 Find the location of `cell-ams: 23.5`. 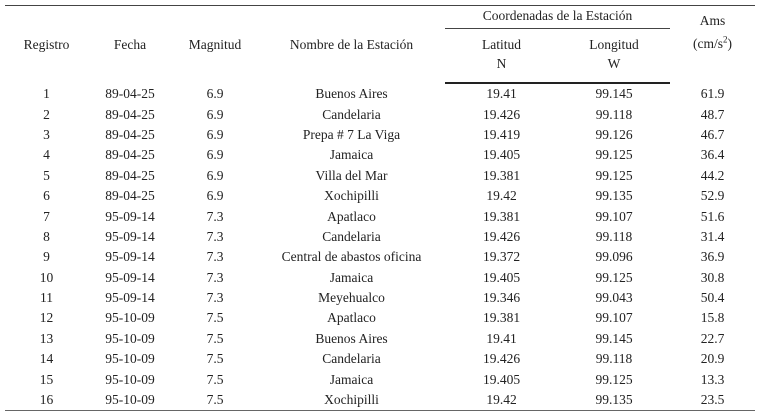

cell-ams: 23.5 is located at coordinates (713, 400).